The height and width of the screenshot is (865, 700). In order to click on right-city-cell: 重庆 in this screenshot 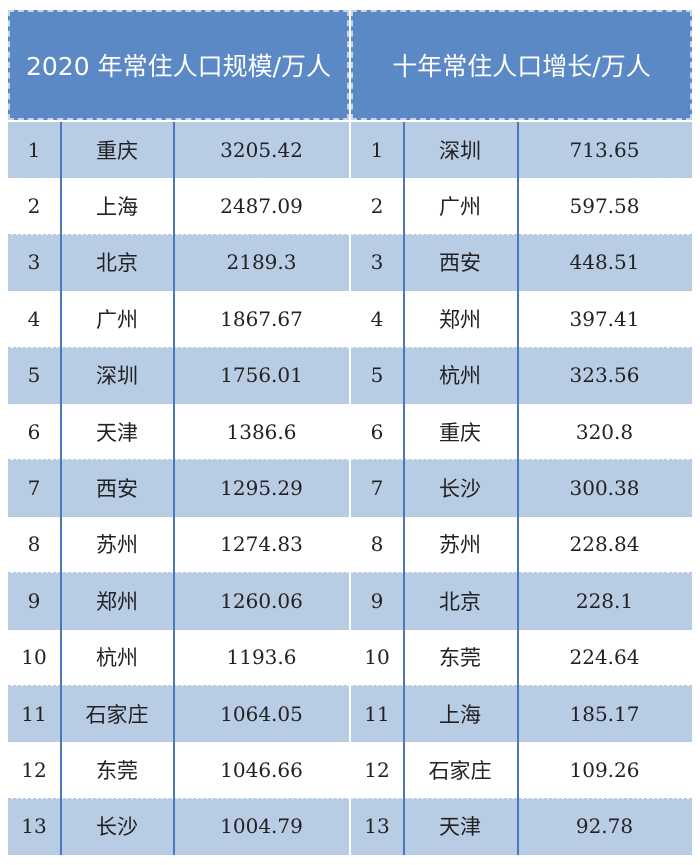, I will do `click(460, 432)`.